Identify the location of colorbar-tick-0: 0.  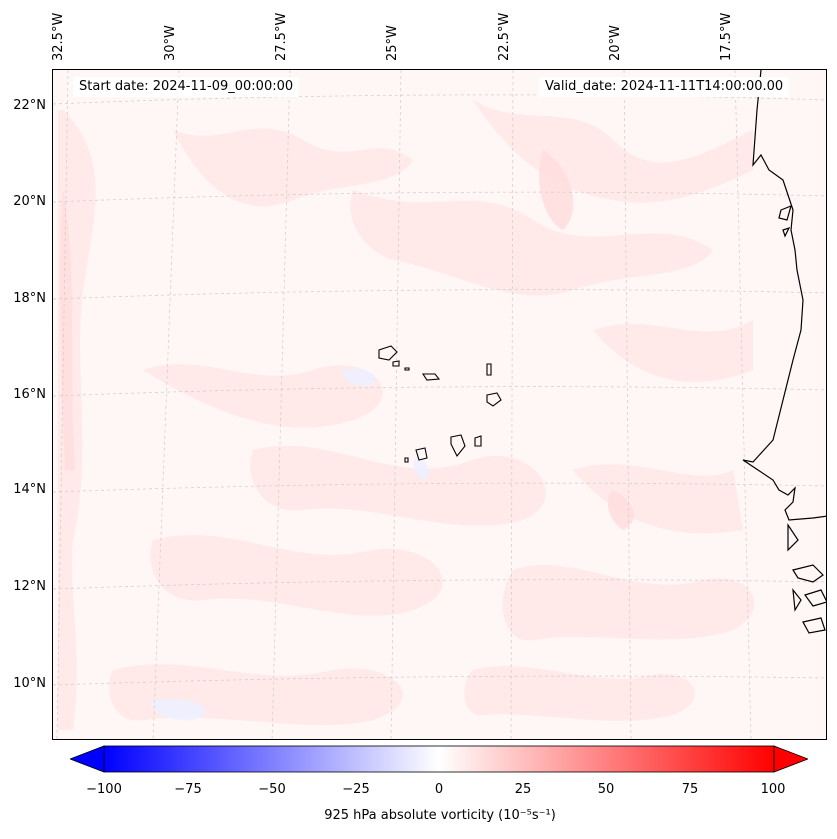
(439, 789).